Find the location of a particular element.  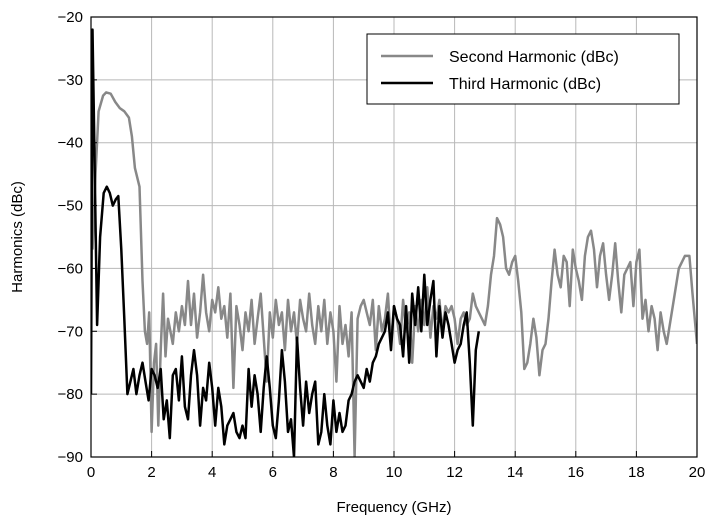

legend-label-second-harmonic: Second Harmonic (dBc) is located at coordinates (534, 57).